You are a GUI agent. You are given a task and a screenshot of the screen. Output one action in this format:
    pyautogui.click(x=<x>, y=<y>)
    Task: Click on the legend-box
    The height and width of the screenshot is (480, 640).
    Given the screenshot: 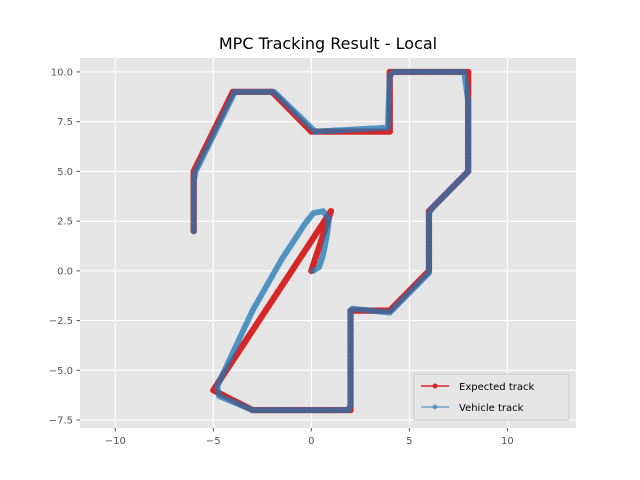 What is the action you would take?
    pyautogui.click(x=491, y=397)
    